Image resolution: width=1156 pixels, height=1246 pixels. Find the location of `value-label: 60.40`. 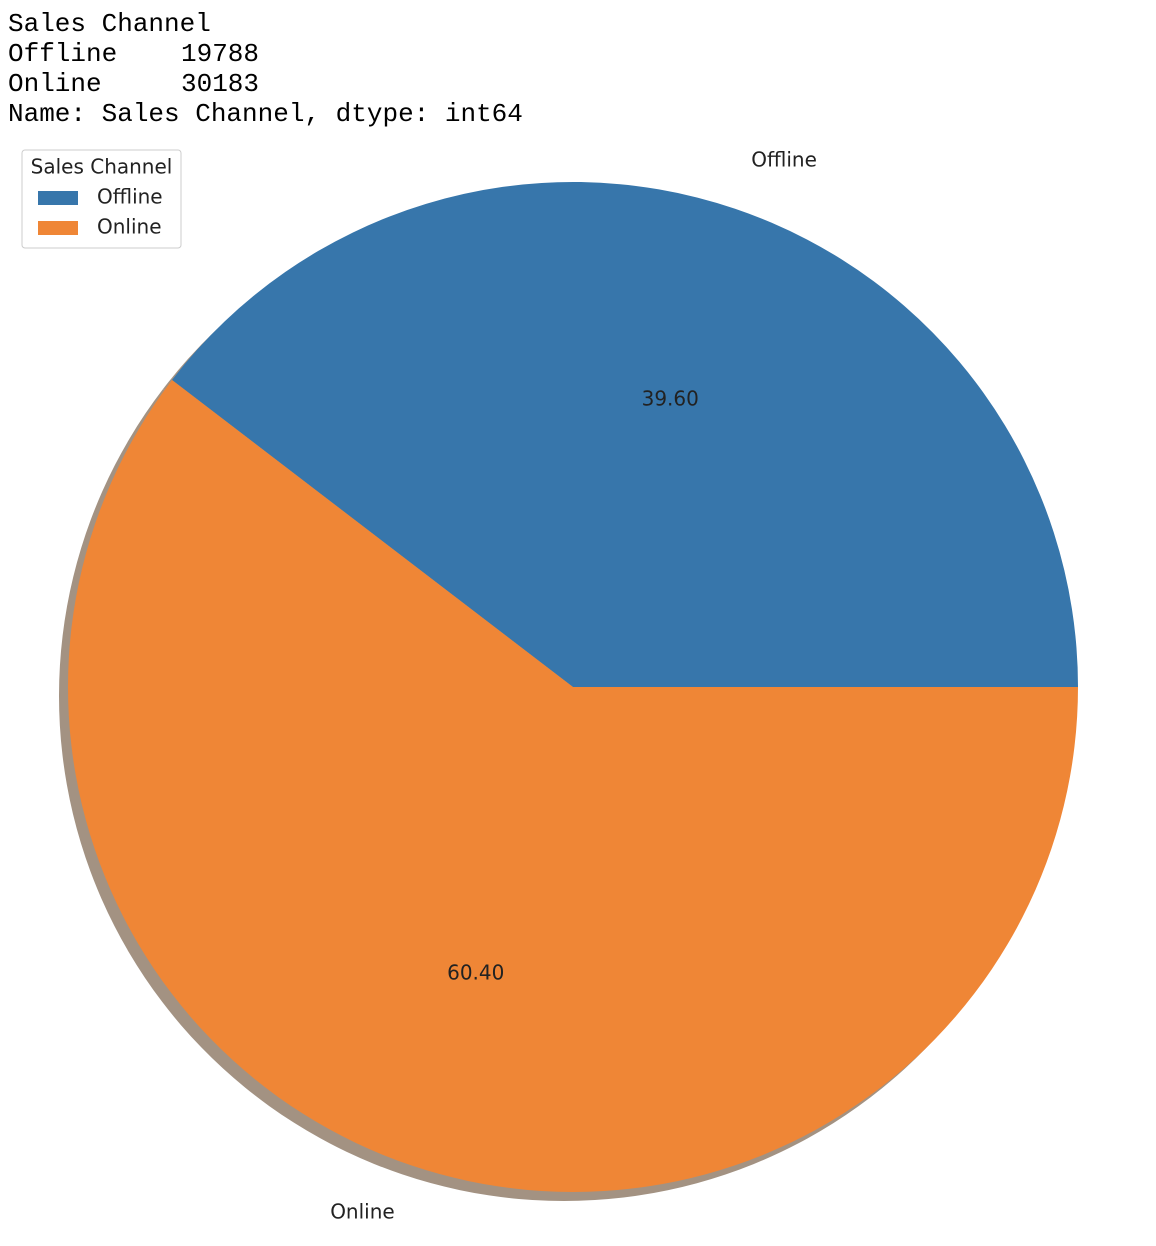

value-label: 60.40 is located at coordinates (475, 972).